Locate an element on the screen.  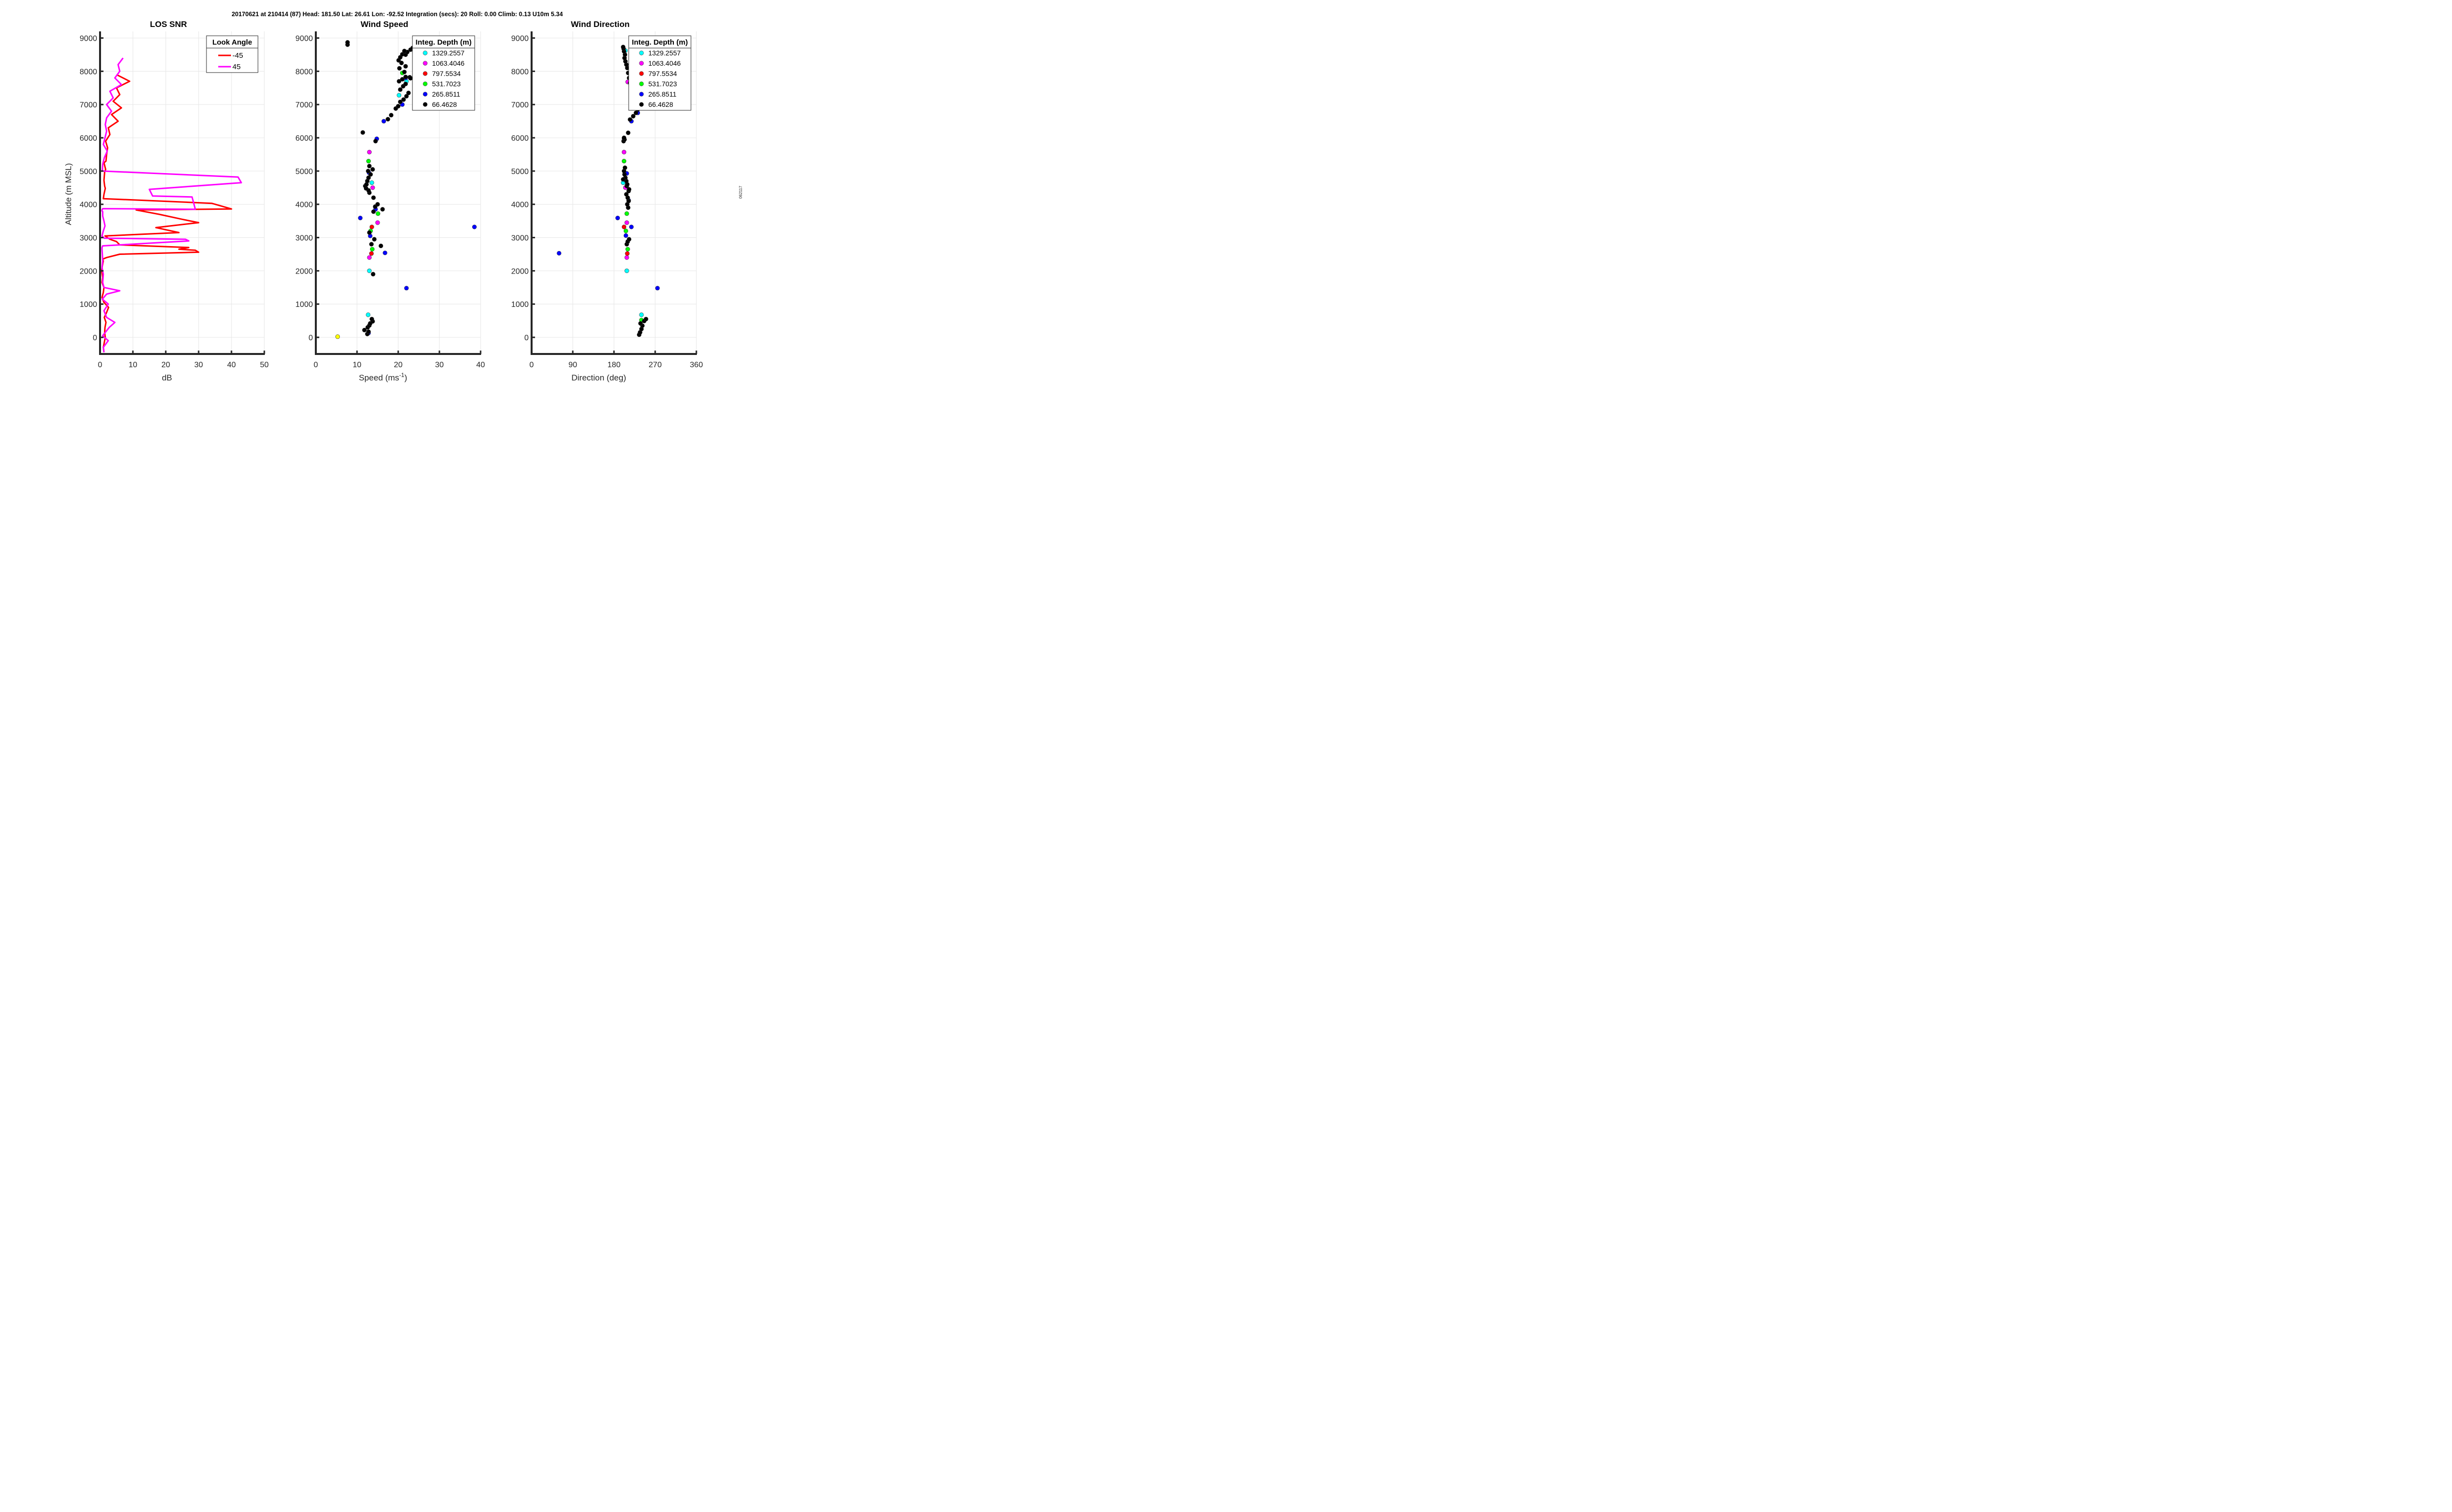
wind-speed-legend-label-1: 1063.4046 is located at coordinates (448, 63).